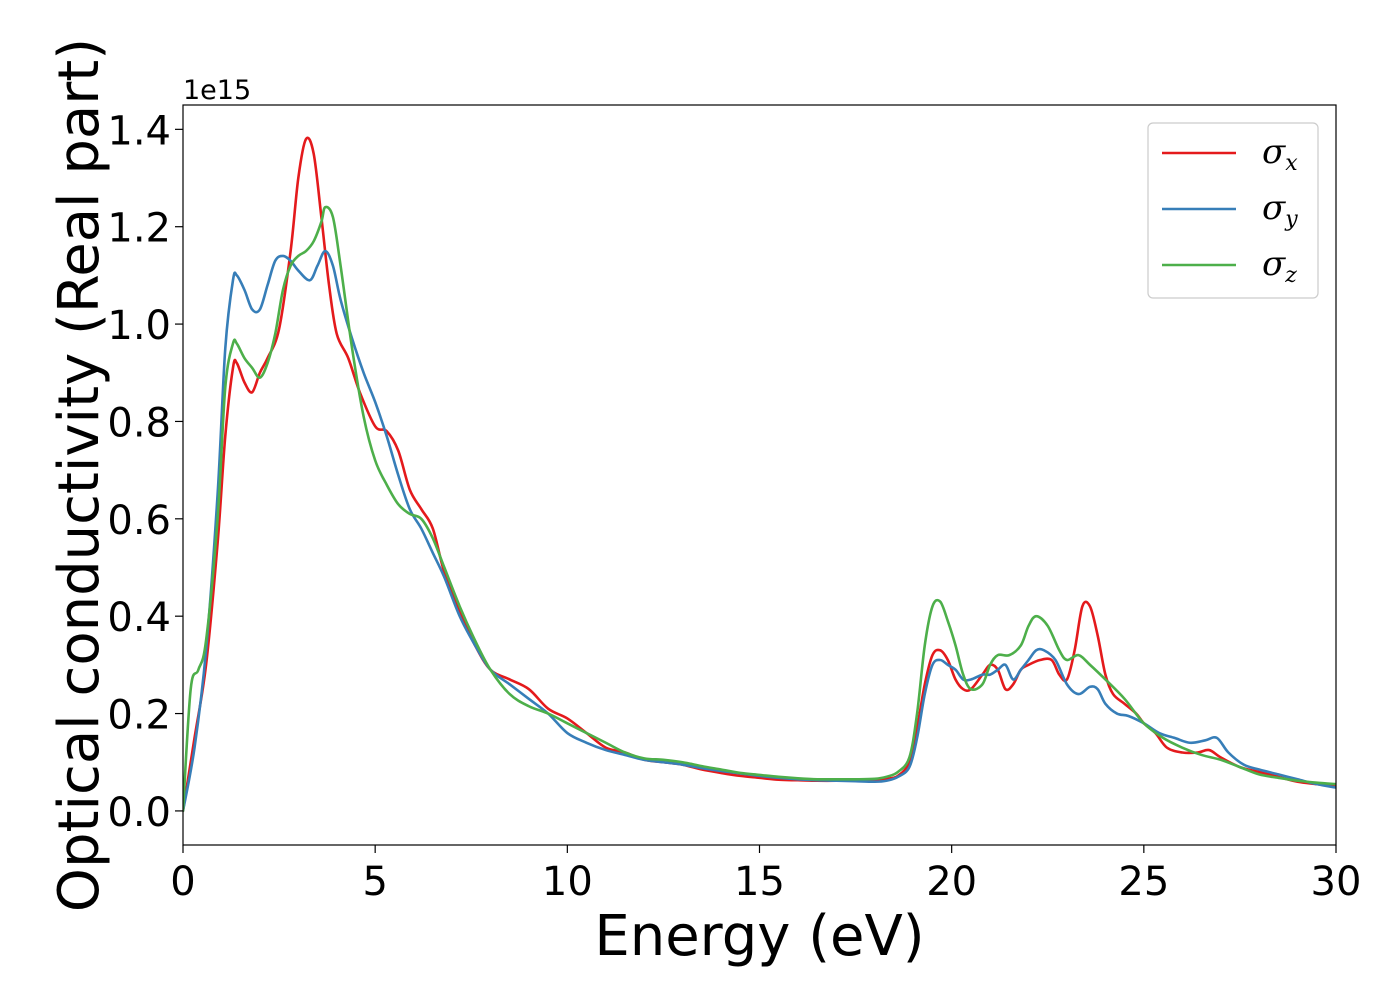 The height and width of the screenshot is (1000, 1400). I want to click on legend-box, so click(1233, 210).